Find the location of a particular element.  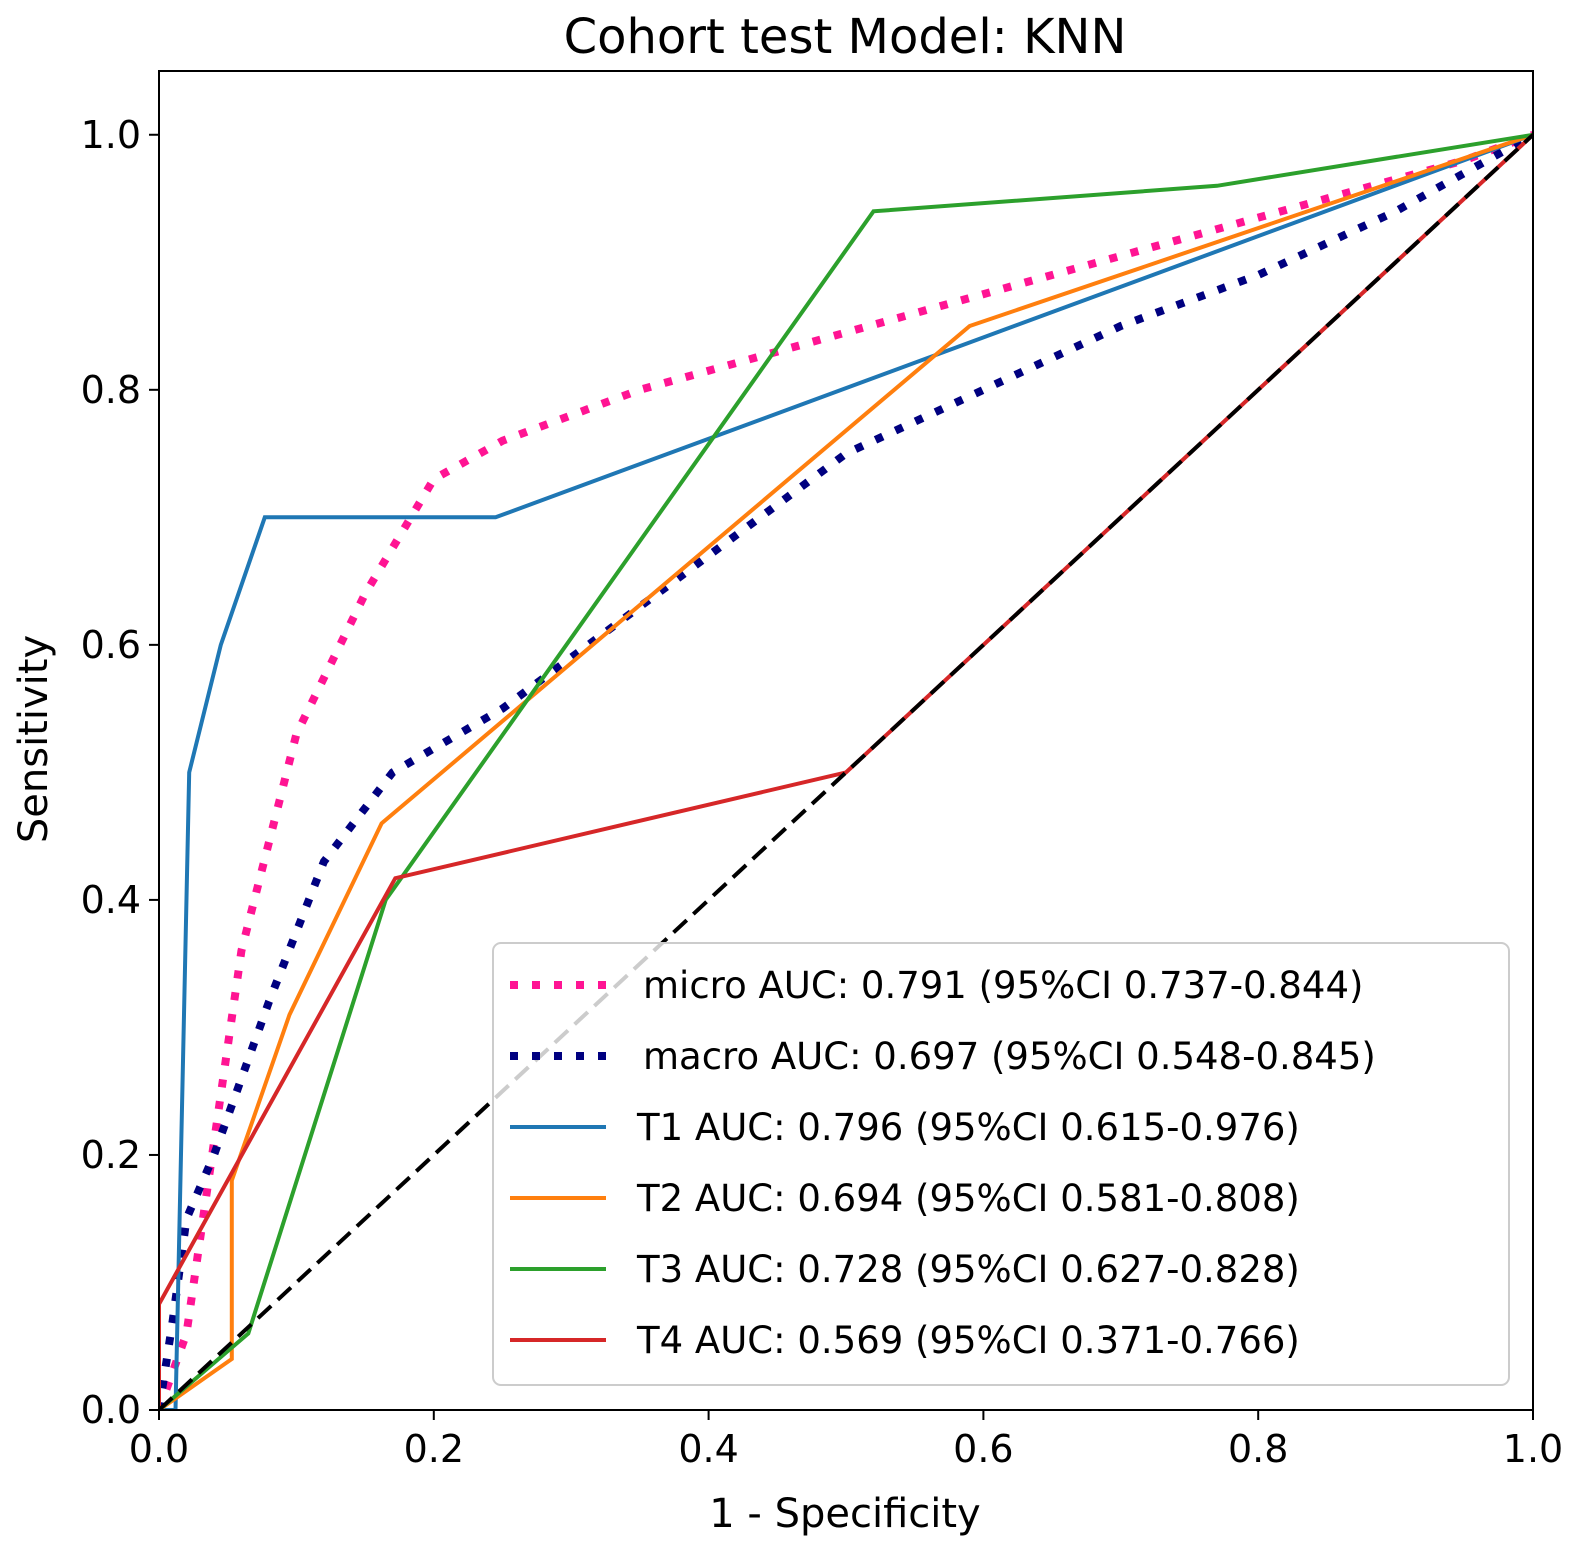

legend-label-macro: macro AUC: 0.697 (95%CI 0.548-0.845) is located at coordinates (1009, 1056).